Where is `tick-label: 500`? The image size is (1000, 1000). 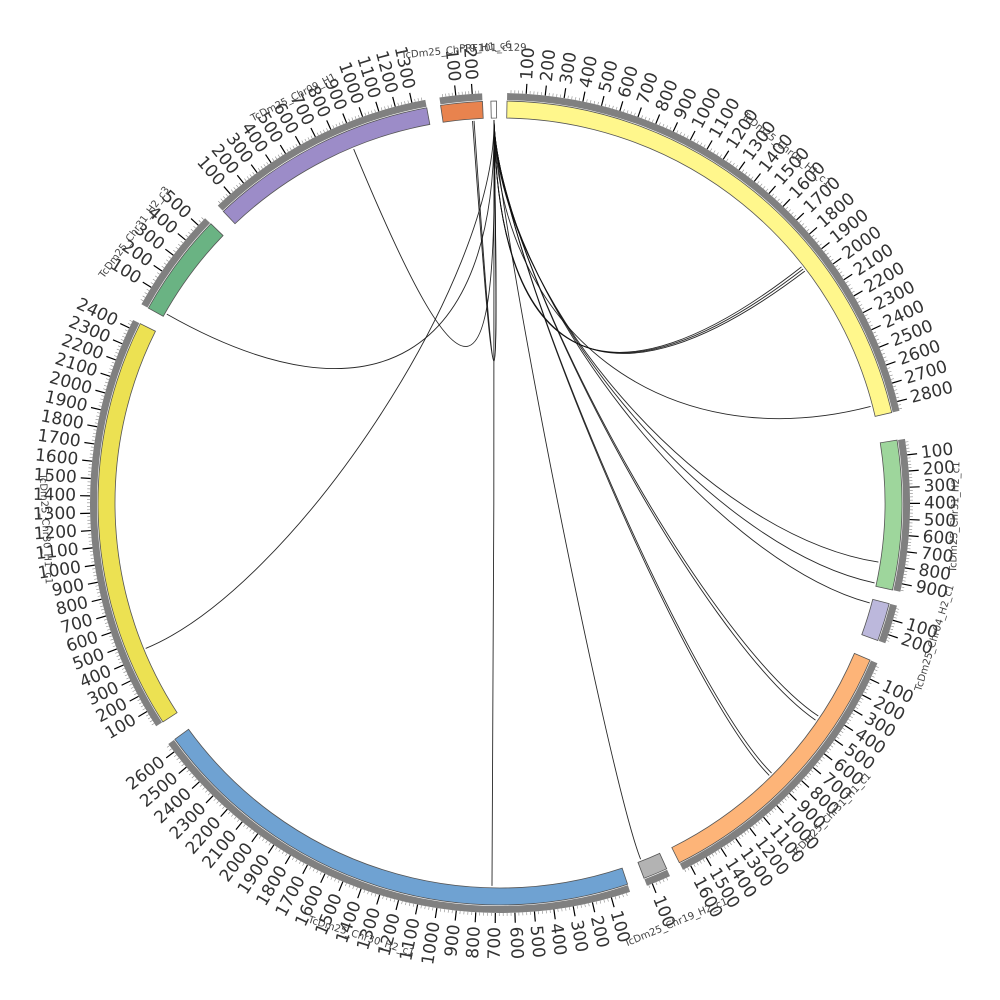 tick-label: 500 is located at coordinates (537, 942).